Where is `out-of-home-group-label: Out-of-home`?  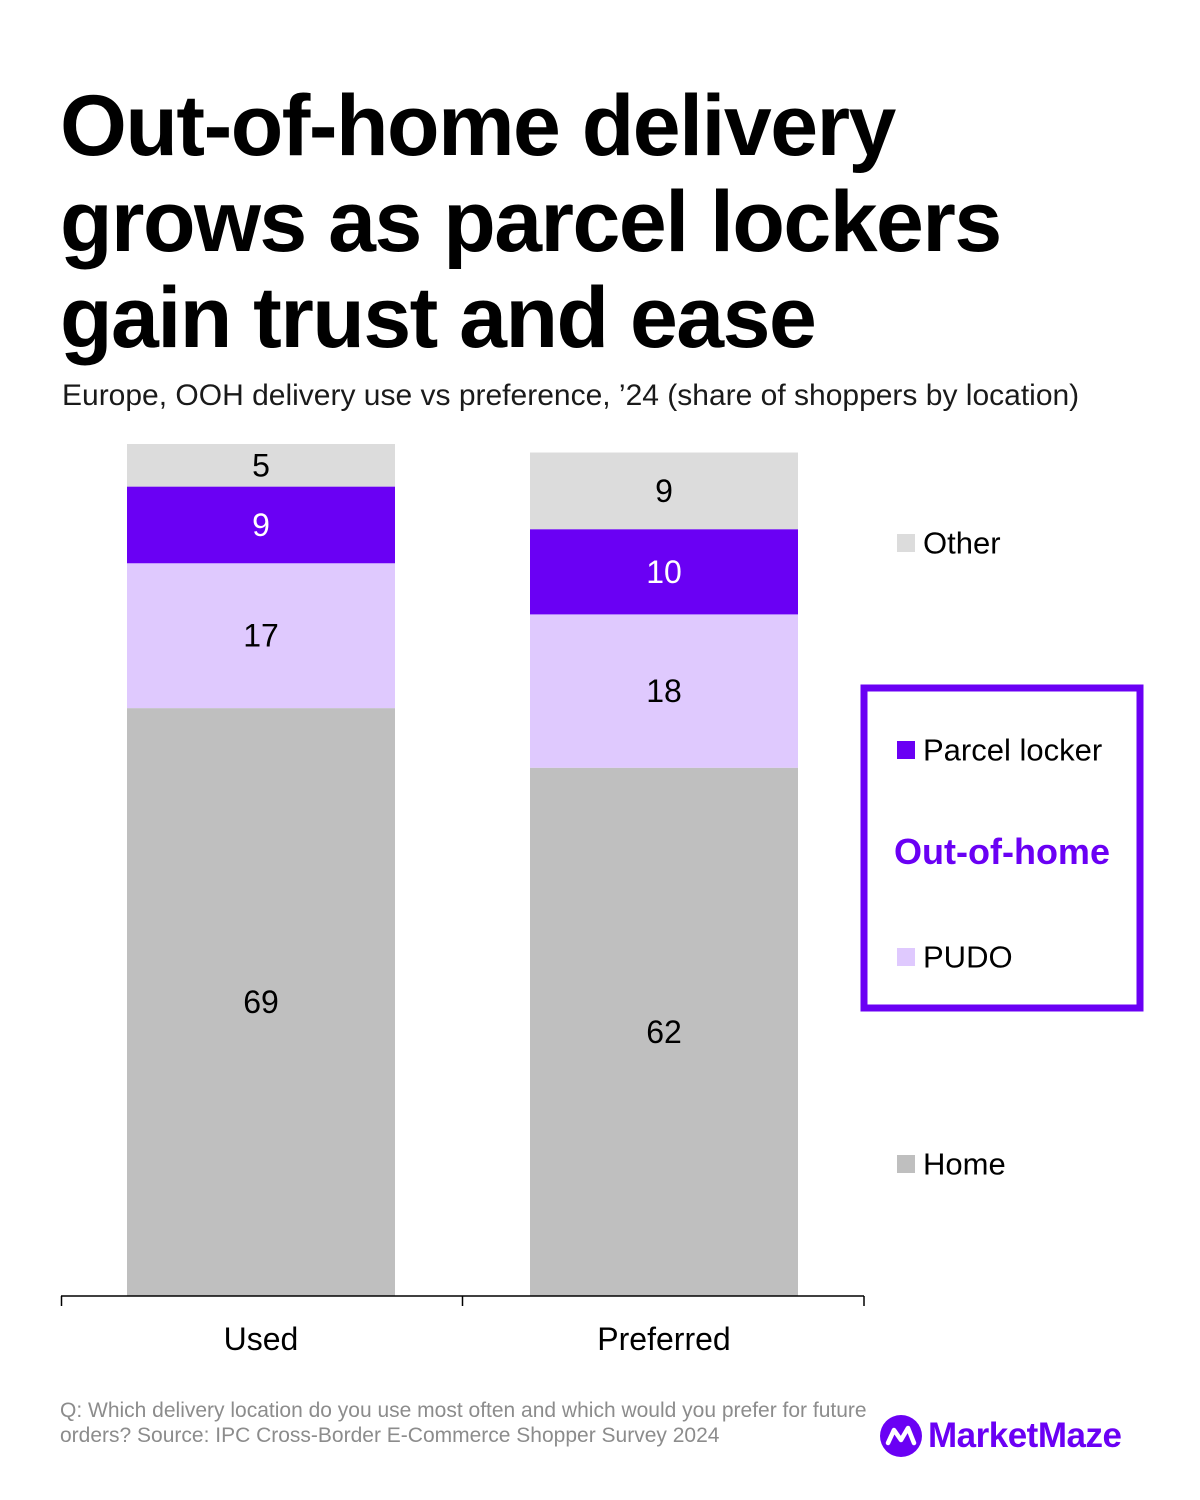 out-of-home-group-label: Out-of-home is located at coordinates (1002, 851).